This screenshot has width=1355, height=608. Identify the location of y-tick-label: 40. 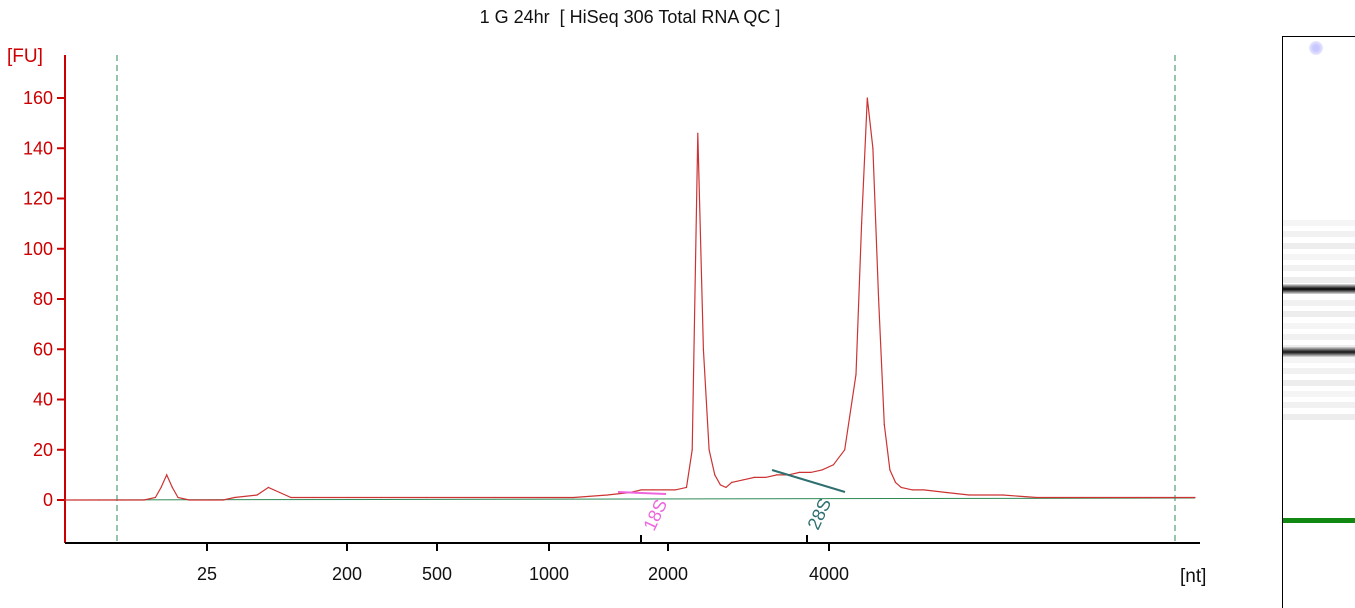
(43, 400).